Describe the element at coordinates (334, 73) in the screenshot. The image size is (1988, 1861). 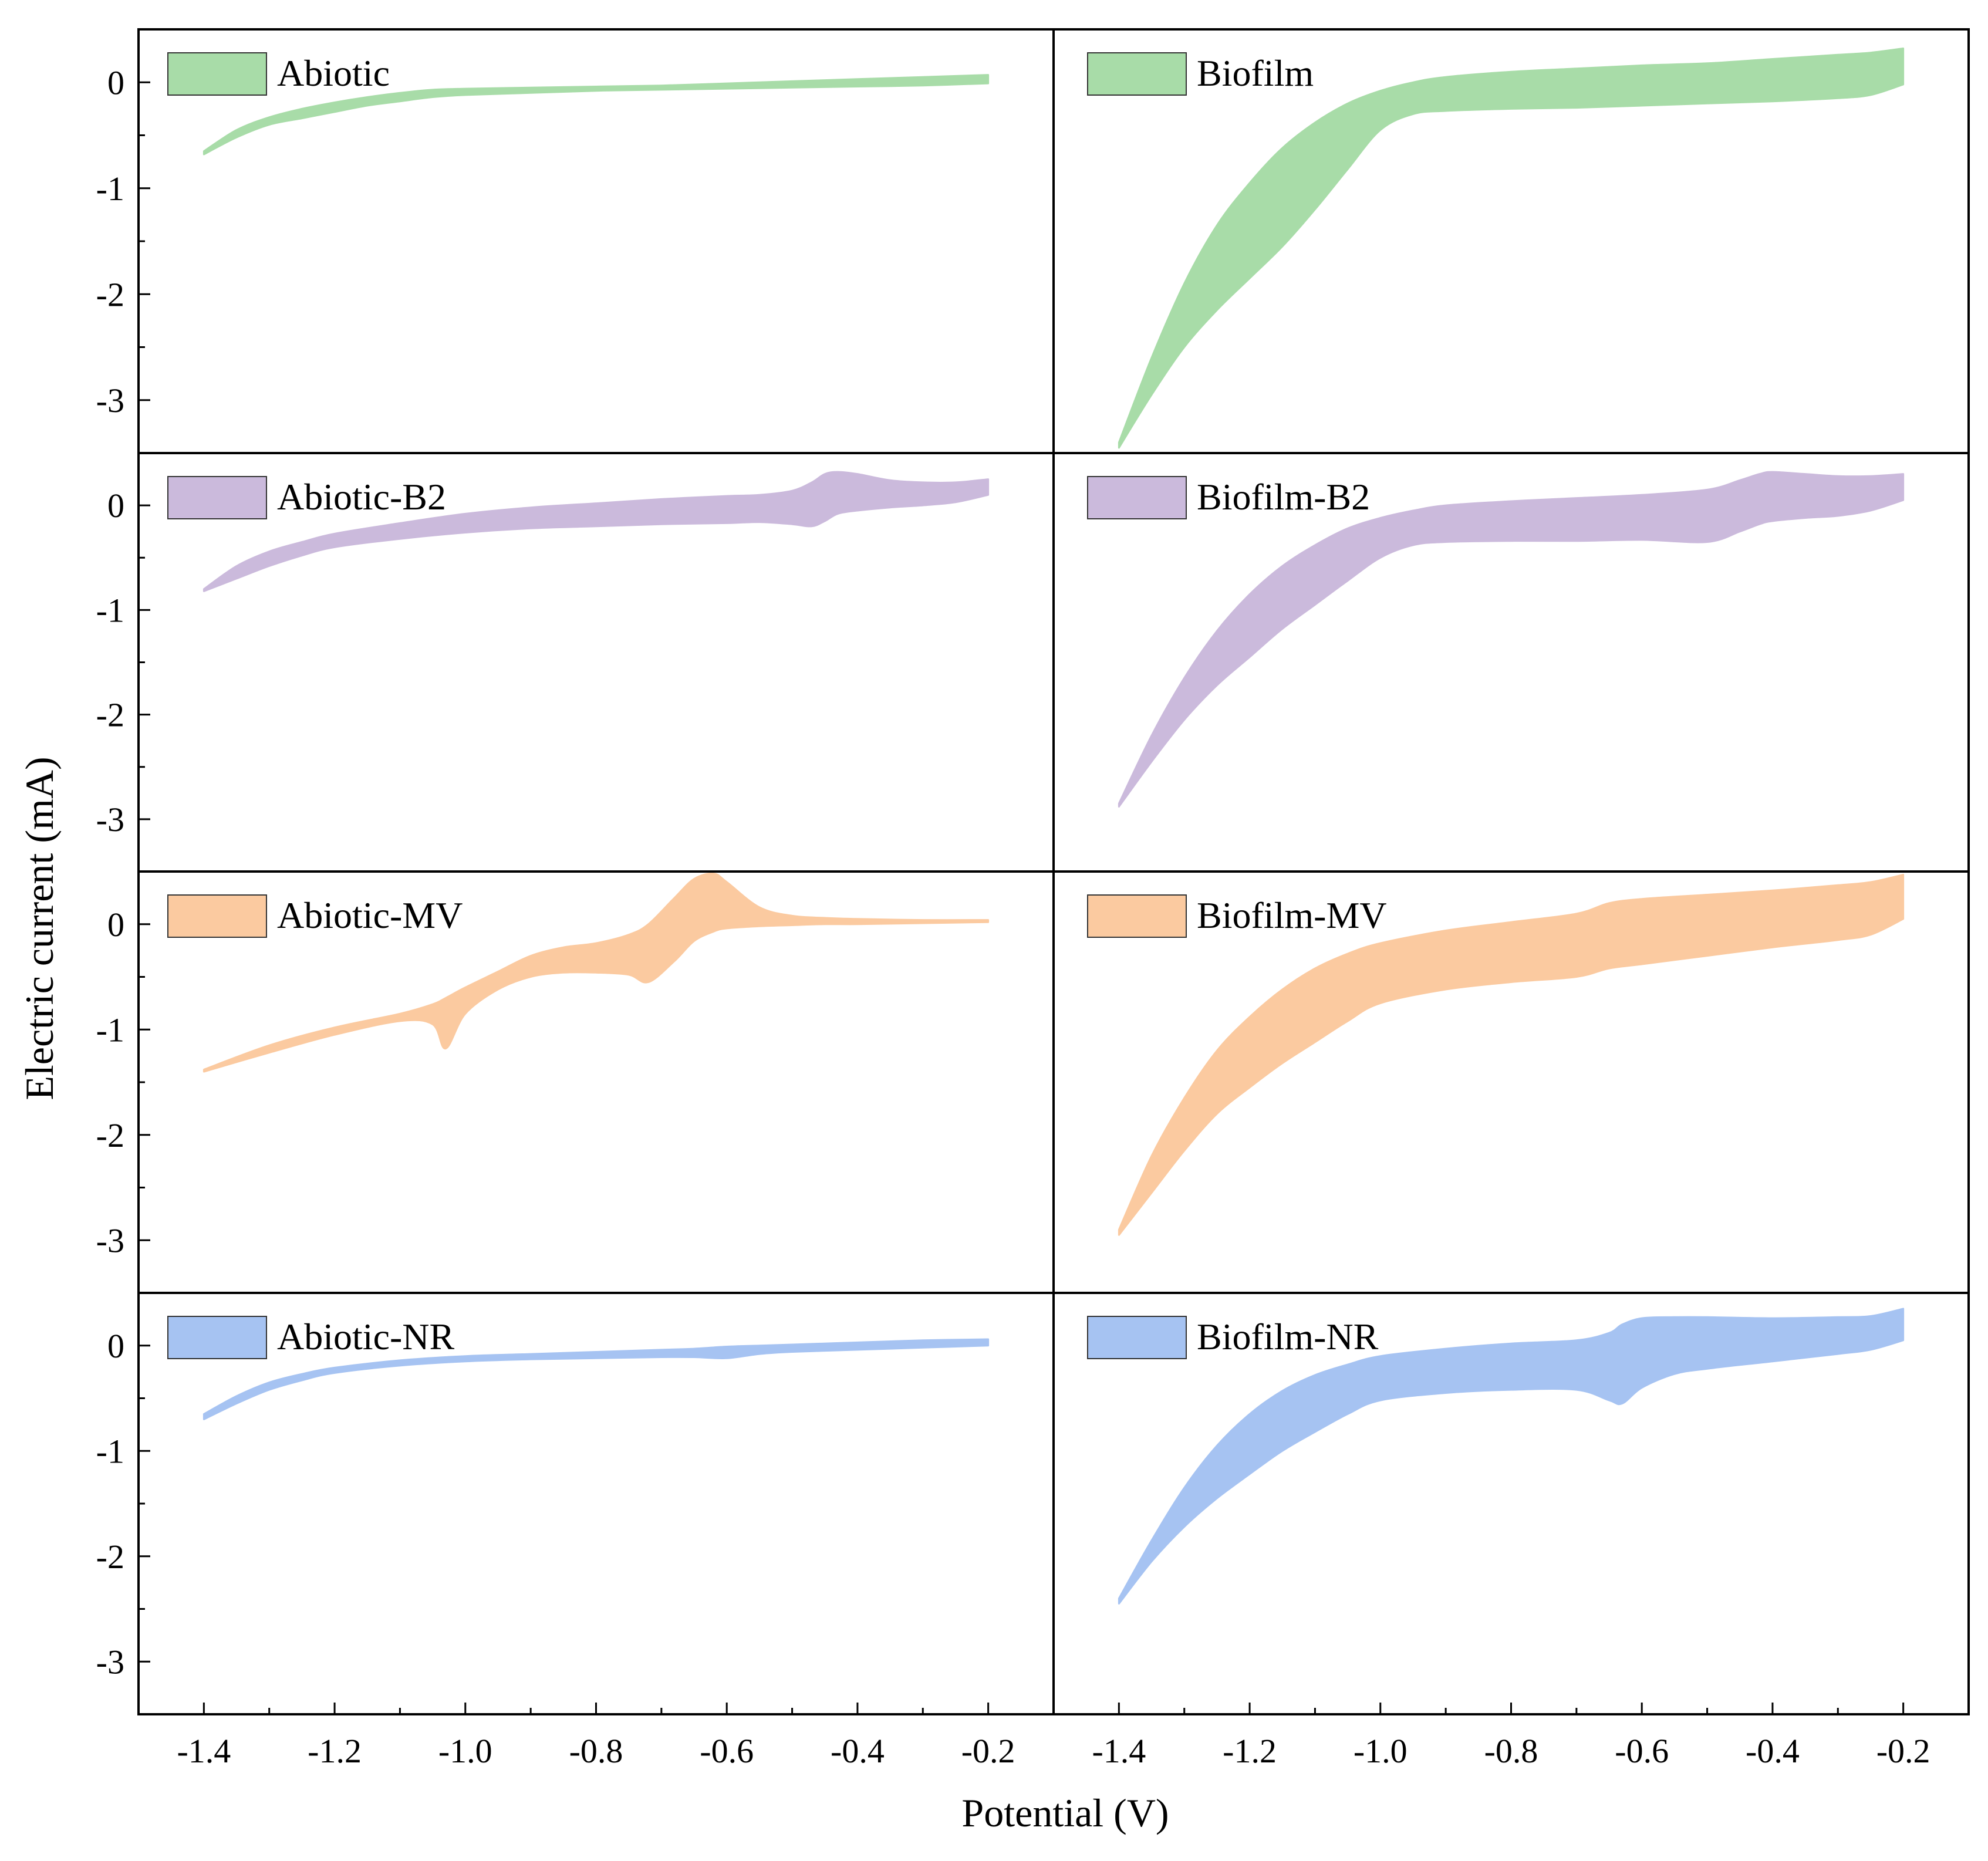
I see `legend-label: Abiotic` at that location.